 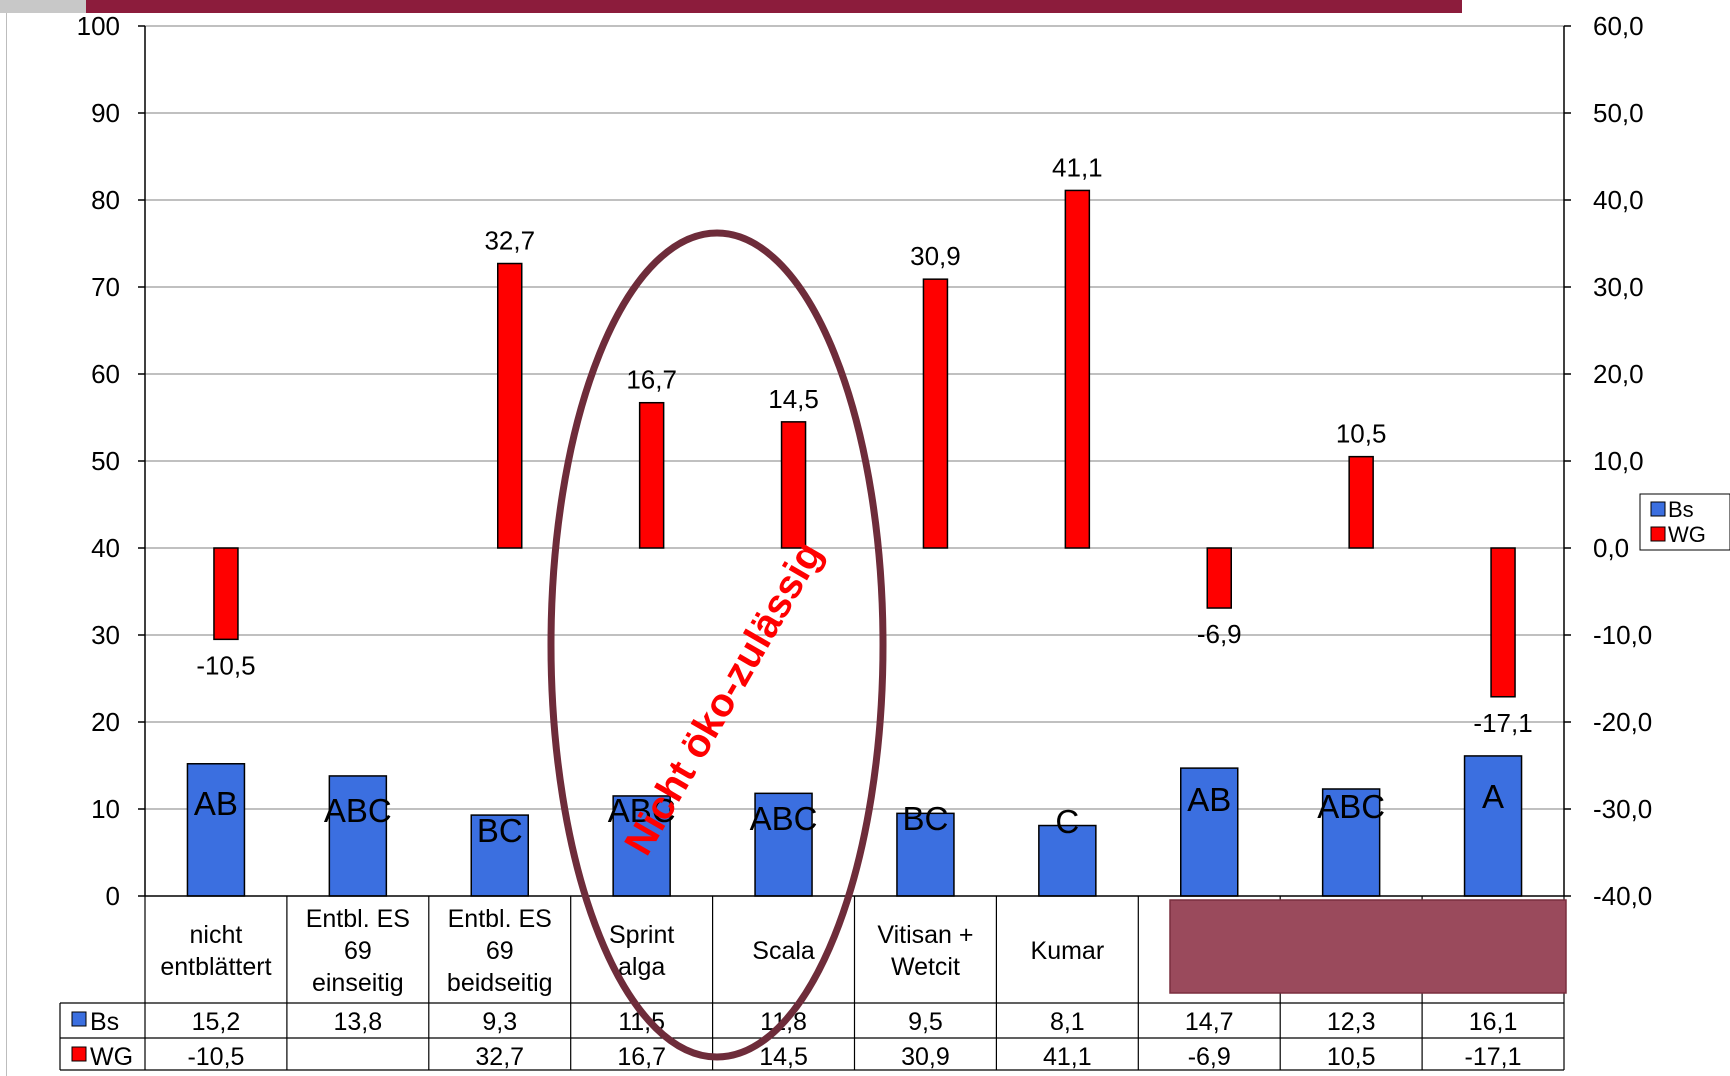 I want to click on right-tick-label: 0,0, so click(x=1611, y=548).